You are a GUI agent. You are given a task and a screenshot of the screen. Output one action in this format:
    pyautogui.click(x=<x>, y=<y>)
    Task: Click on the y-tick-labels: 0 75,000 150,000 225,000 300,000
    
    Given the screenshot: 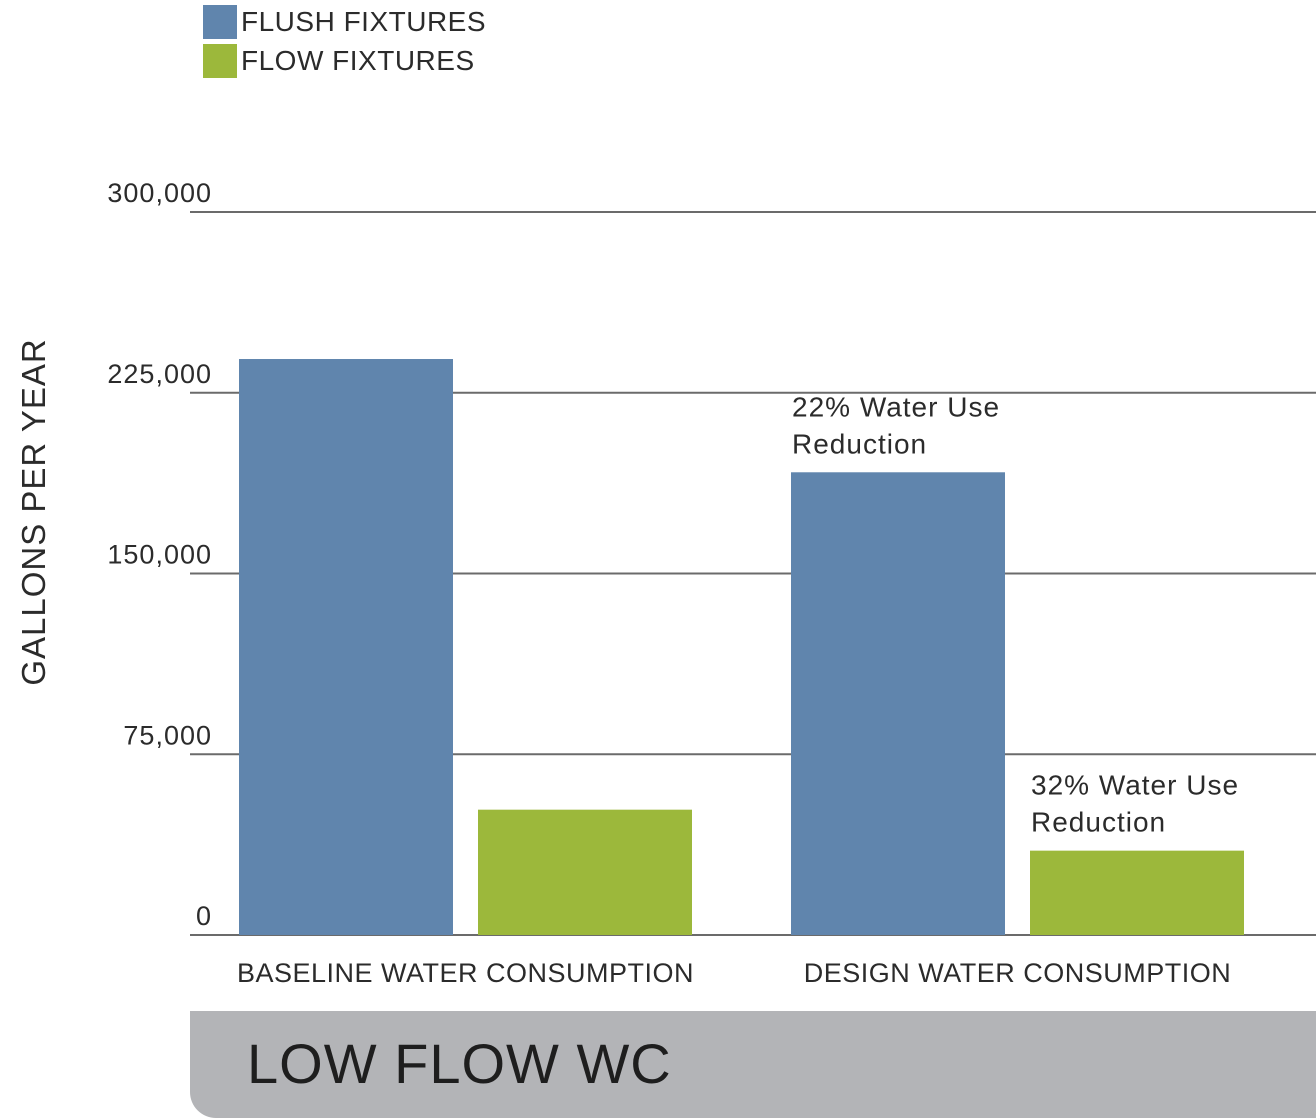 What is the action you would take?
    pyautogui.click(x=159, y=554)
    